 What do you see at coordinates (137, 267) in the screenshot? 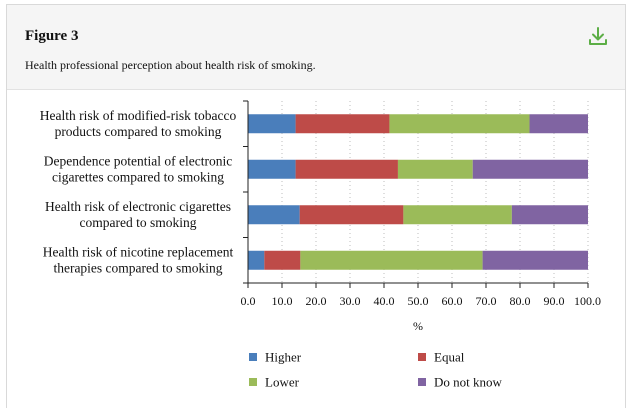
I see `category-label: therapies compared to smoking` at bounding box center [137, 267].